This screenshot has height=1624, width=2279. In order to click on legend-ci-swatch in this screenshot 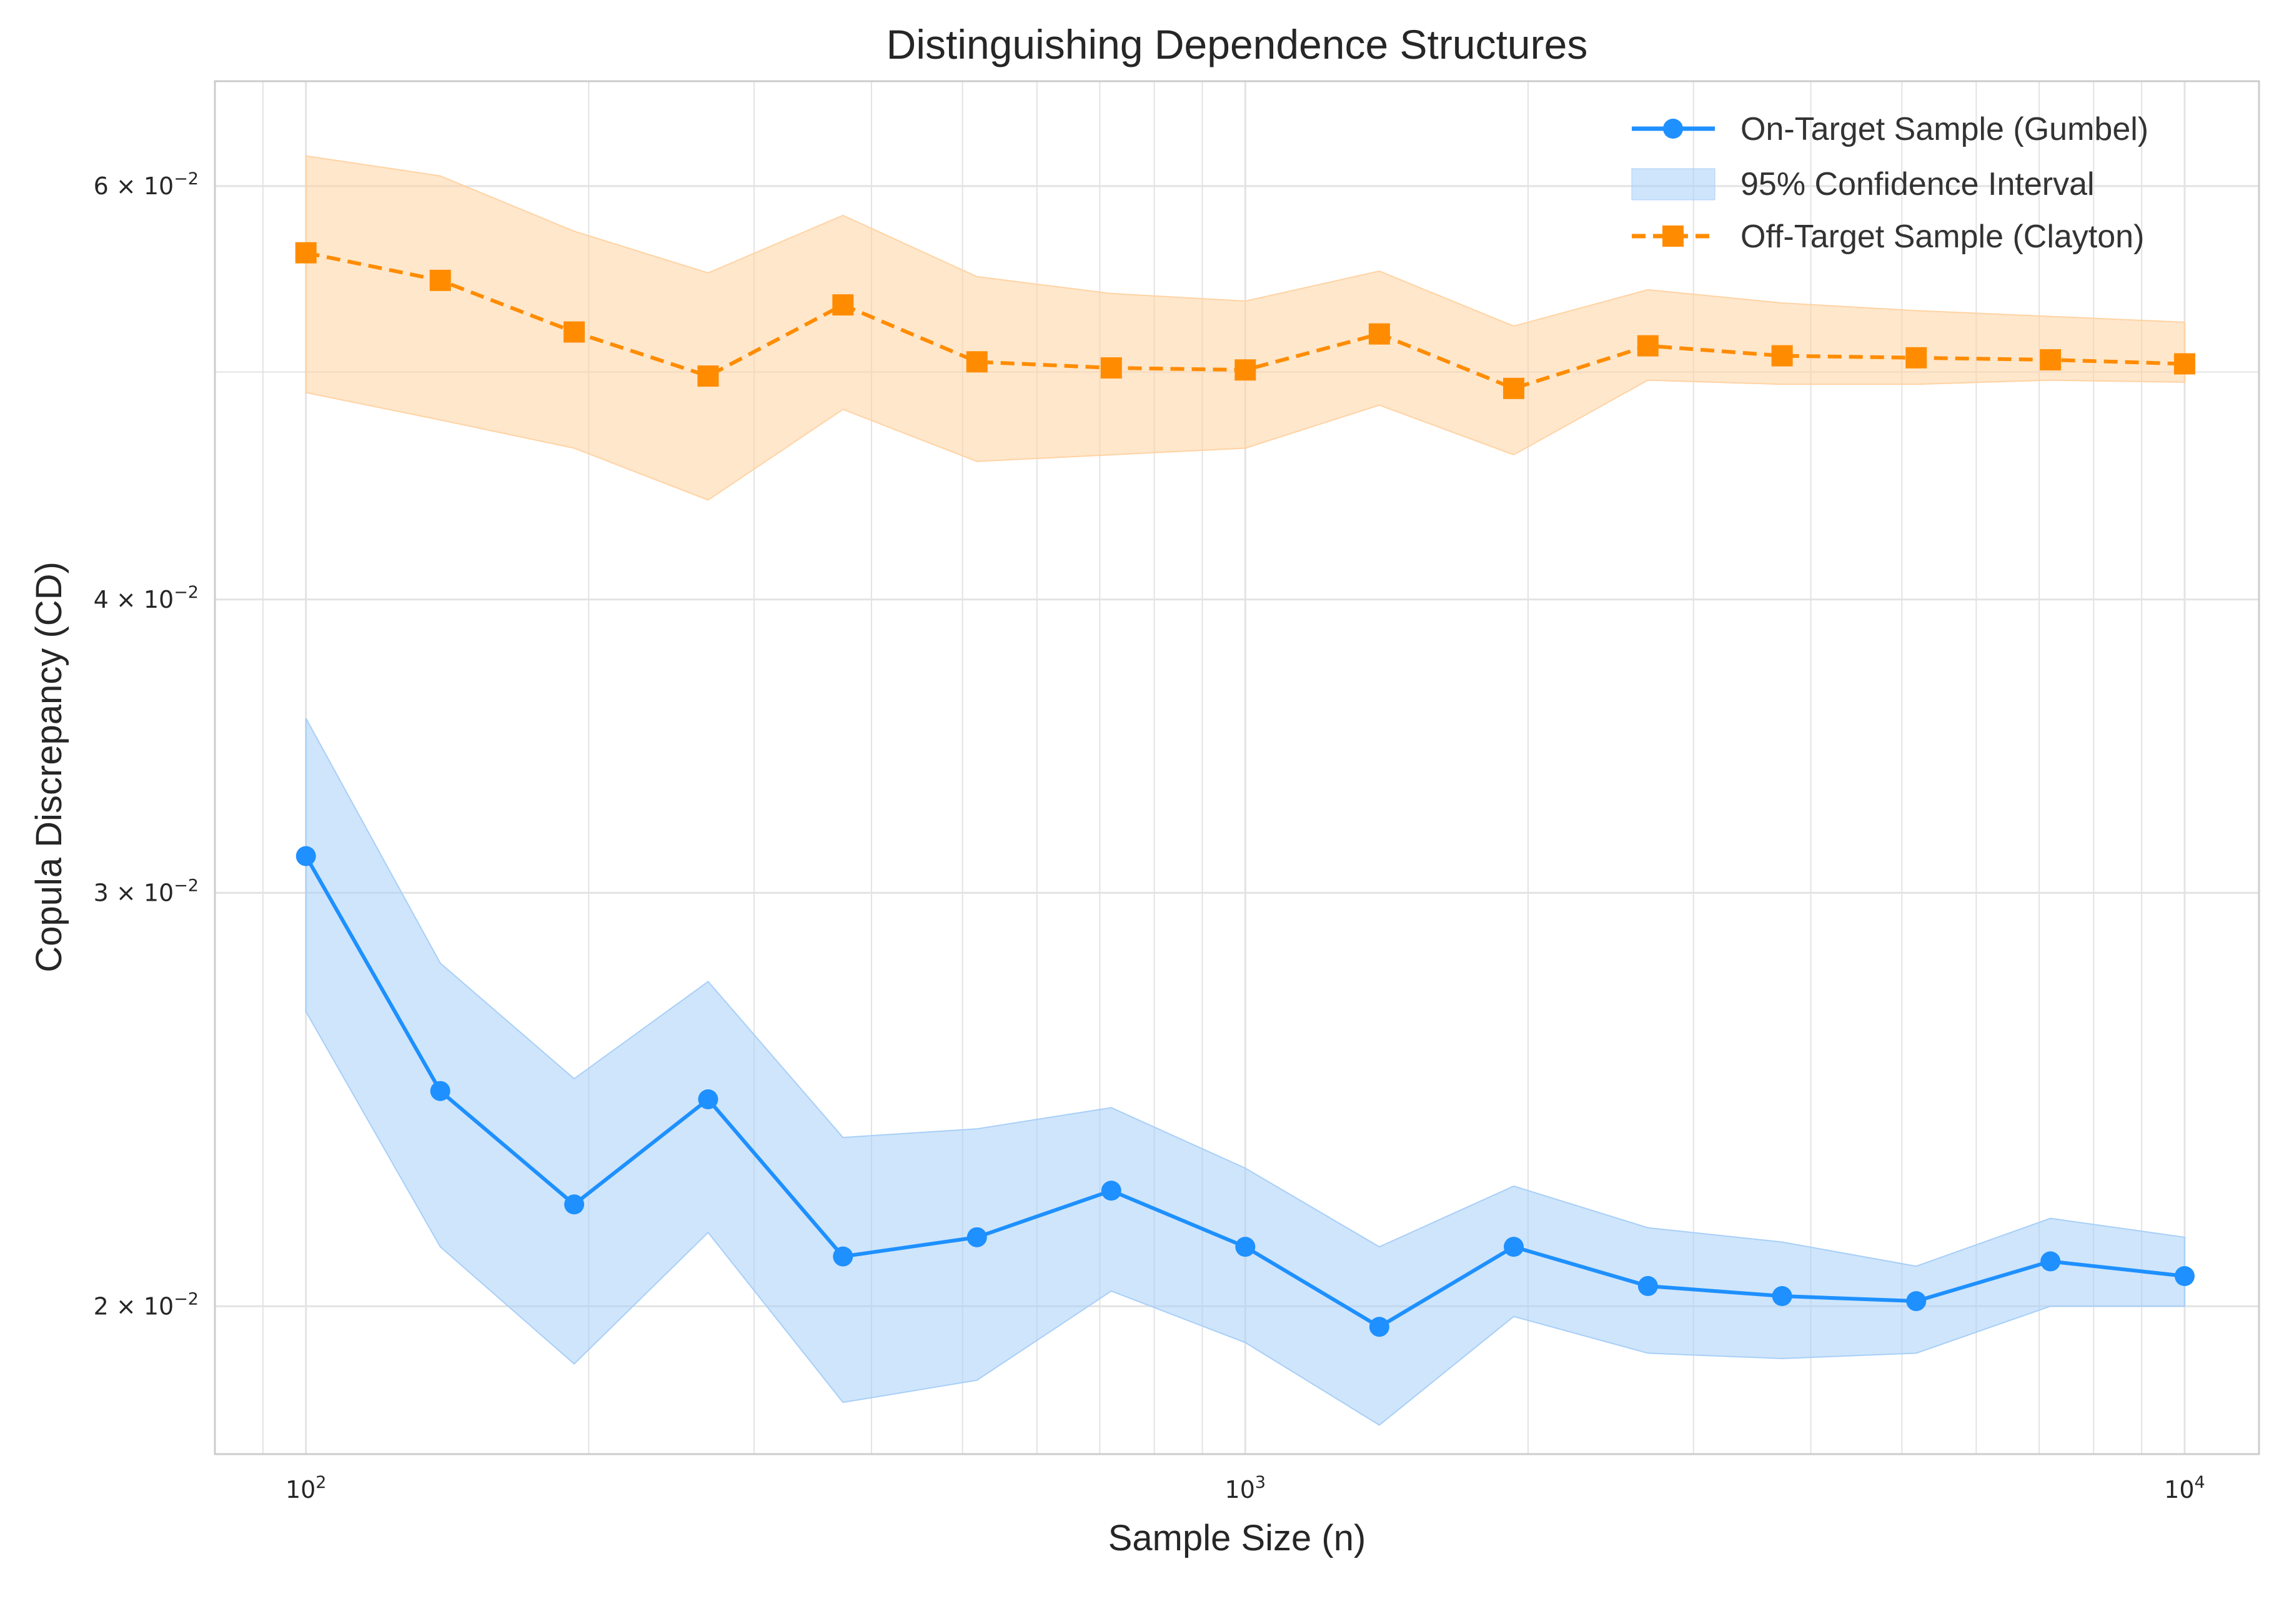, I will do `click(1673, 184)`.